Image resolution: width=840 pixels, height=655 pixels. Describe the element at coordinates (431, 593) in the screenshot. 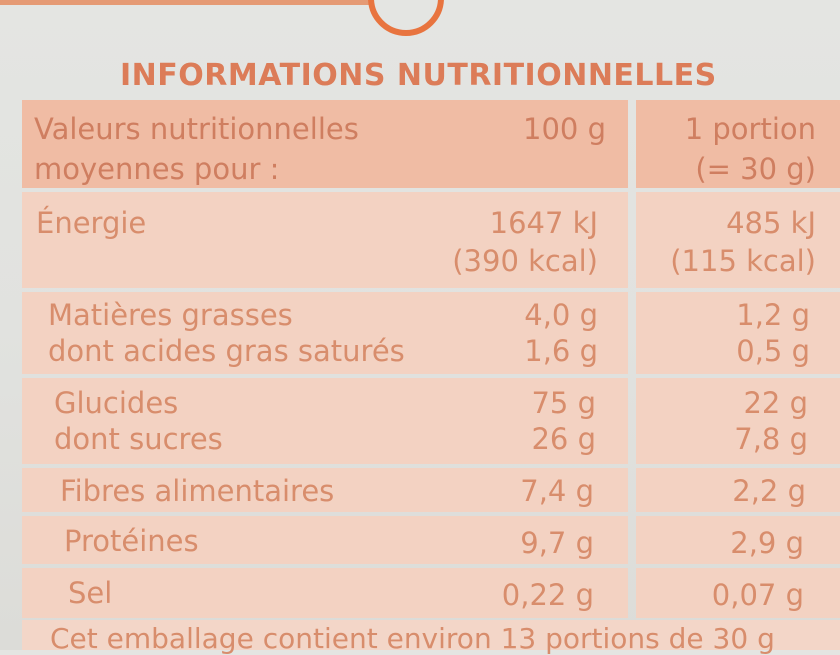

I see `table-row-sel: Sel 0,22 g 0,07 g` at that location.